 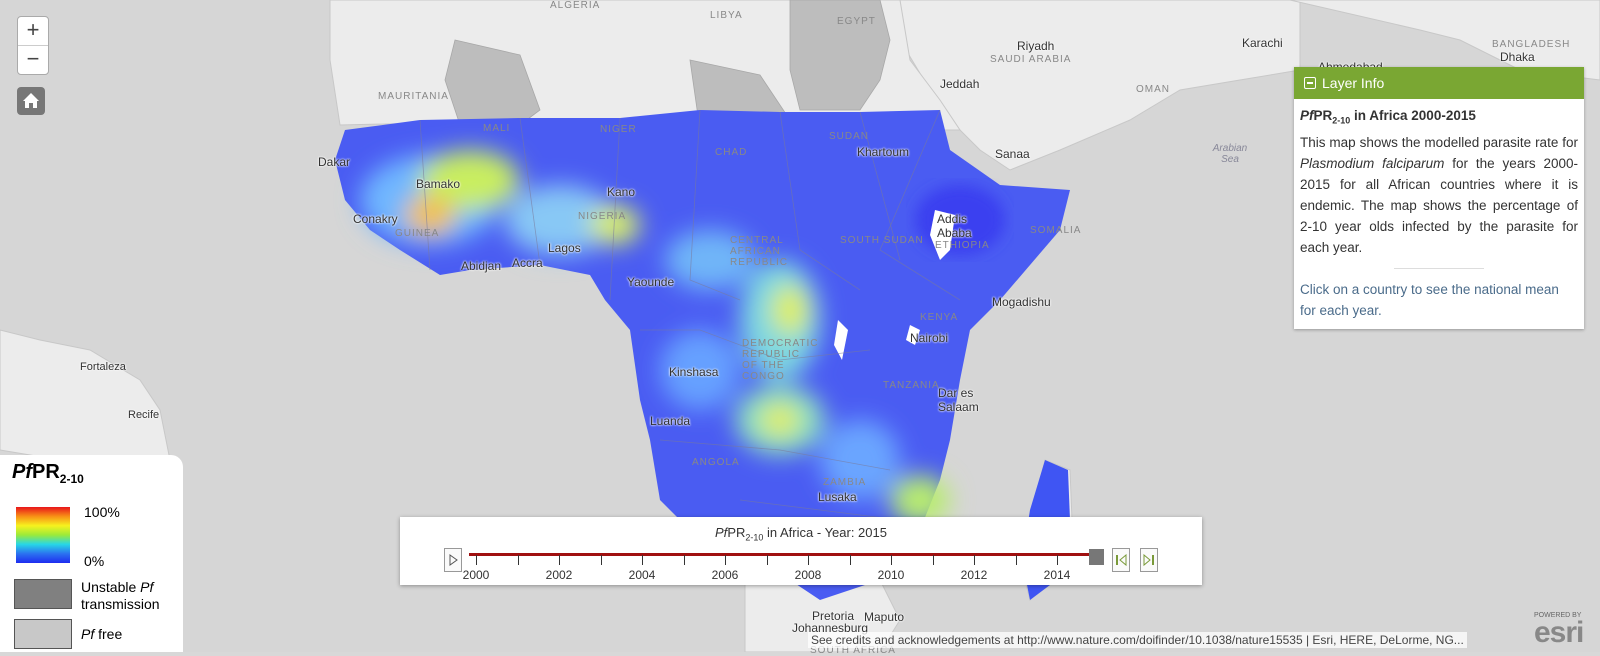 I want to click on collapse-icon, so click(x=1310, y=83).